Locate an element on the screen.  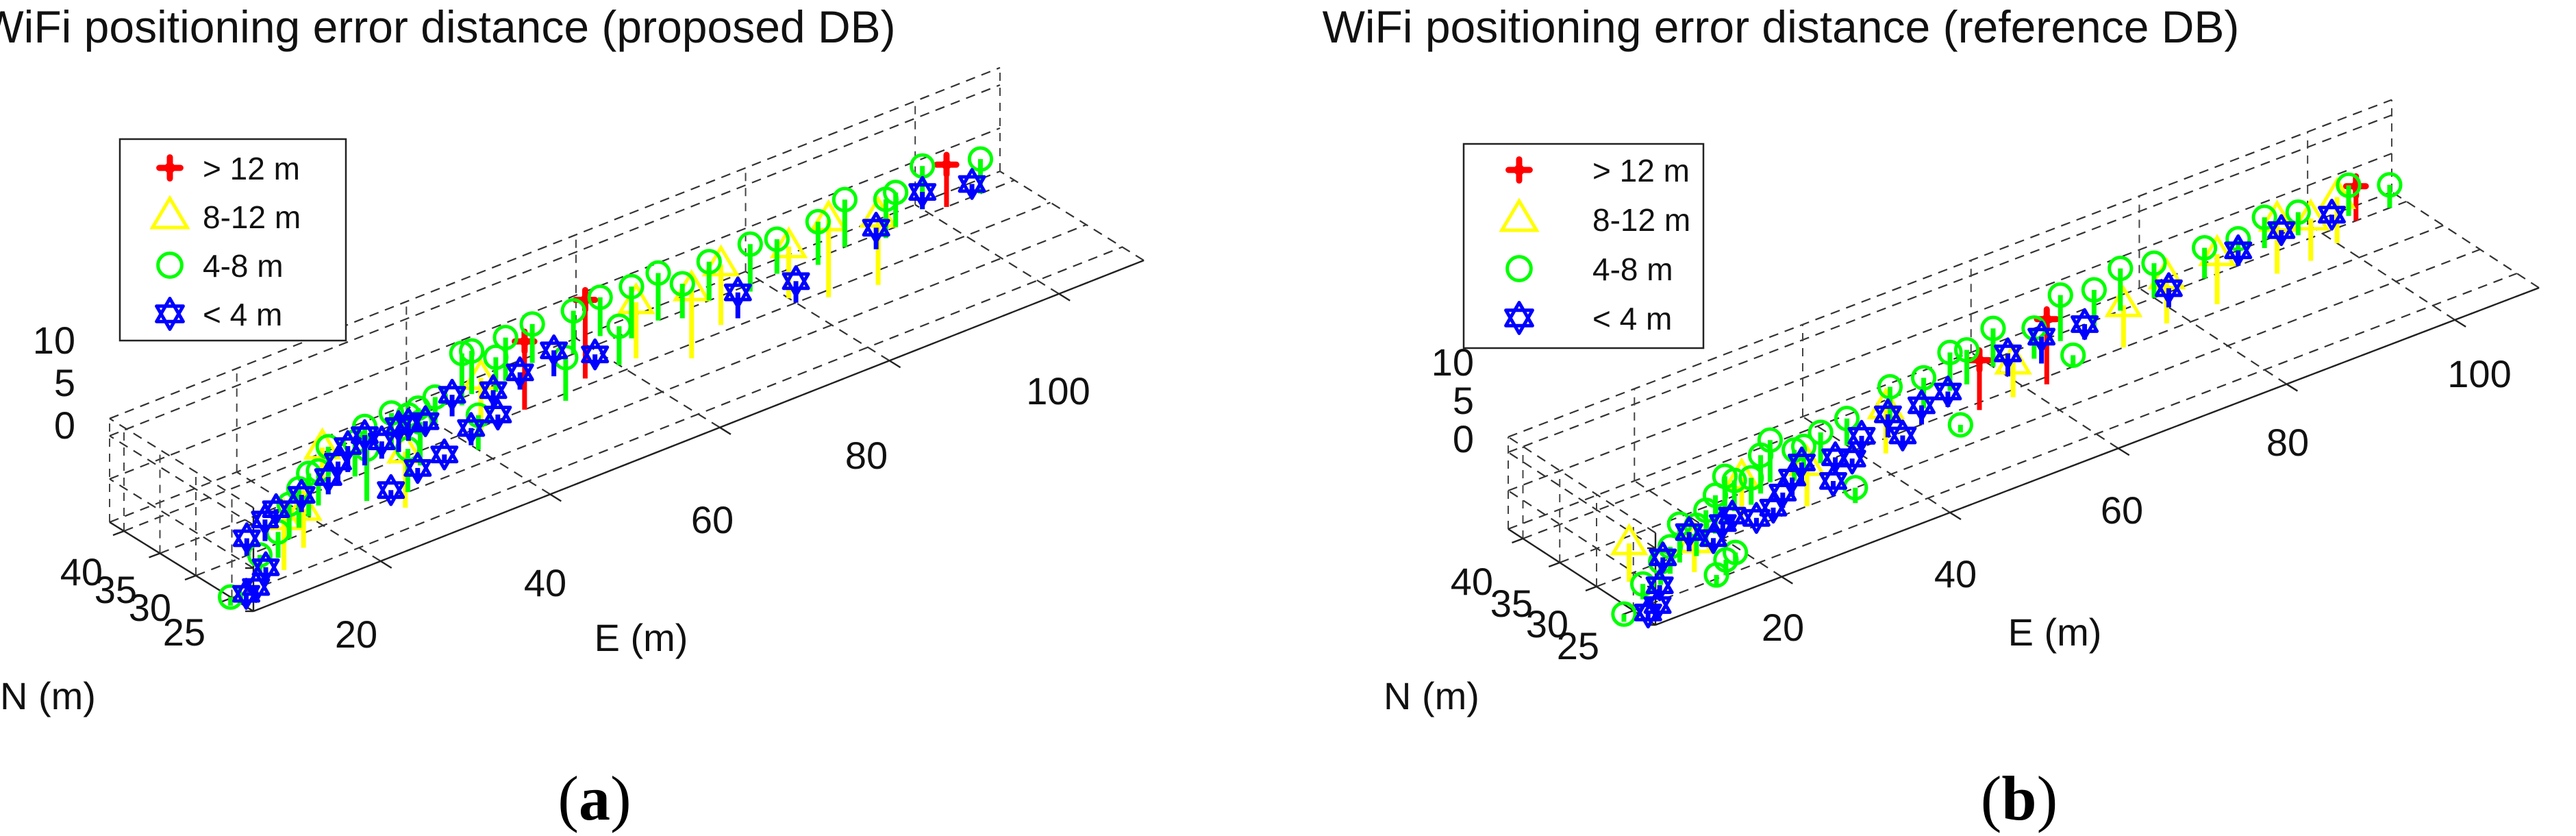
panel-a-legend-label-1: 8-12 m is located at coordinates (252, 217).